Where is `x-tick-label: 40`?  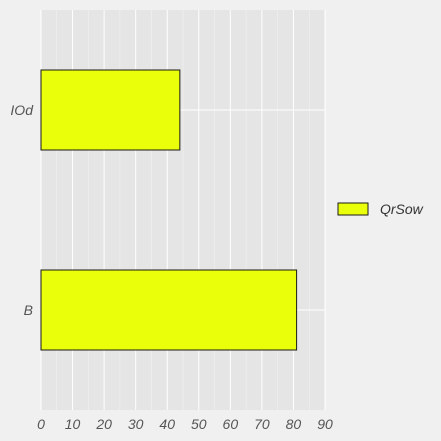 x-tick-label: 40 is located at coordinates (167, 424).